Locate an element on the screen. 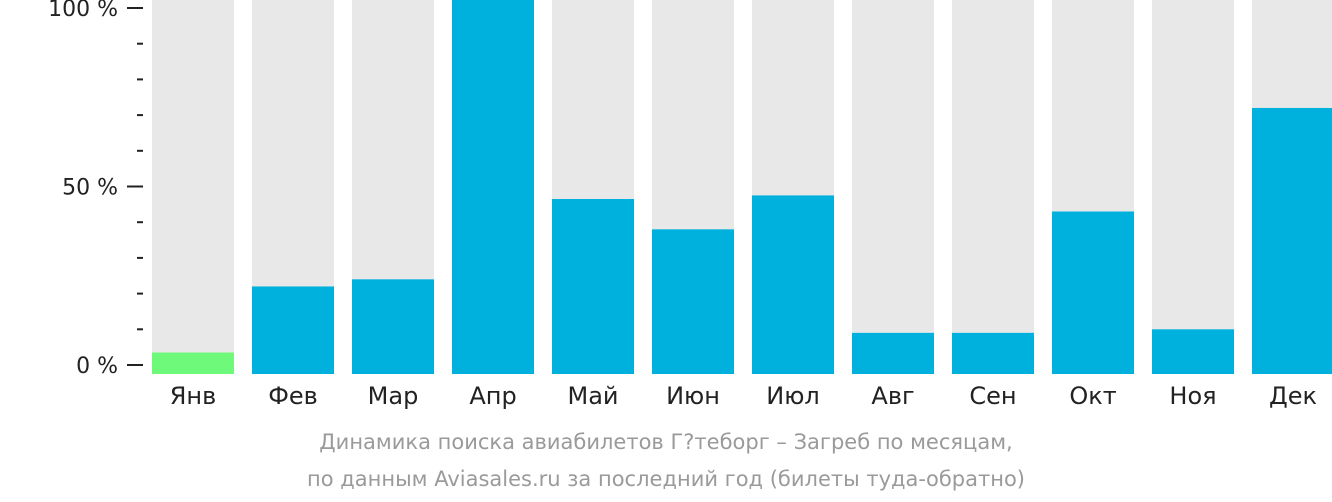 This screenshot has width=1332, height=502. y-tick-label: 0 % is located at coordinates (97, 366).